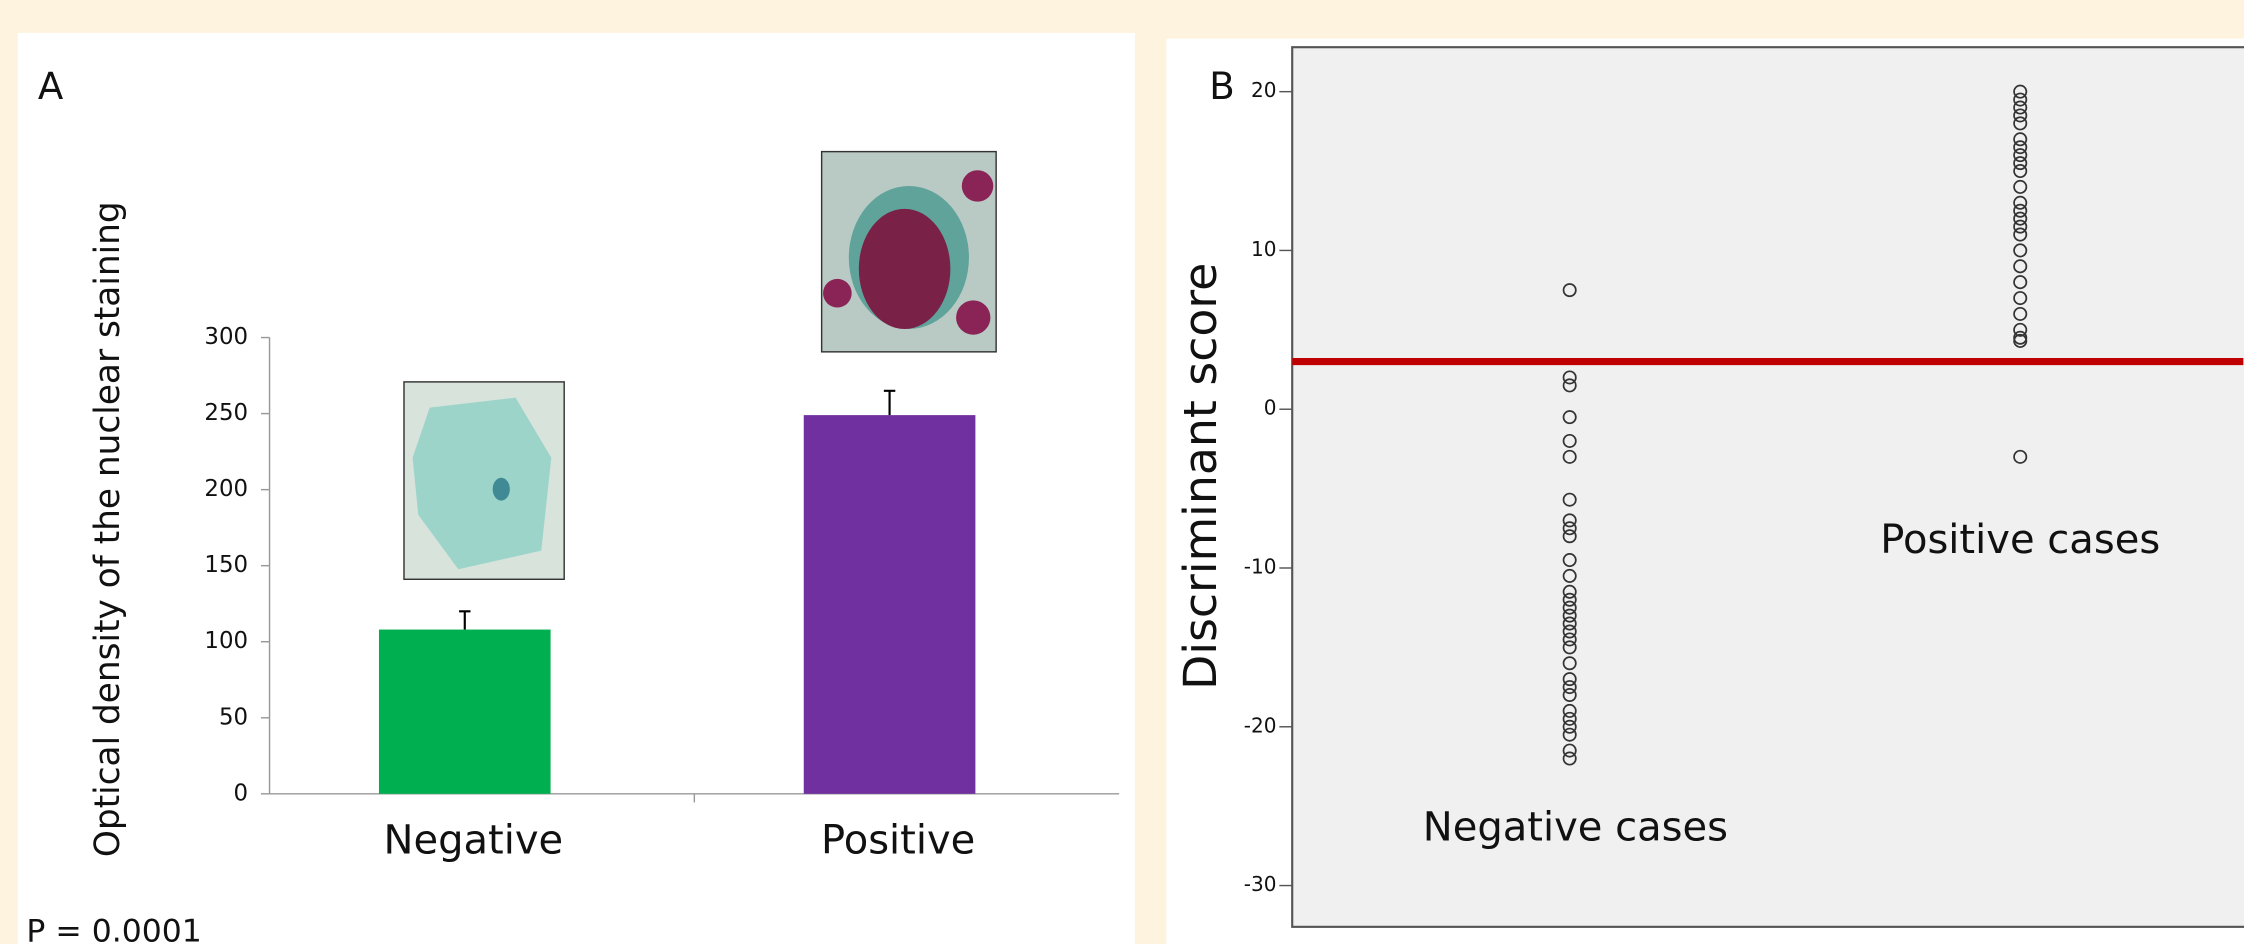 Image resolution: width=2244 pixels, height=944 pixels. Describe the element at coordinates (226, 413) in the screenshot. I see `y-tick-label: 250` at that location.